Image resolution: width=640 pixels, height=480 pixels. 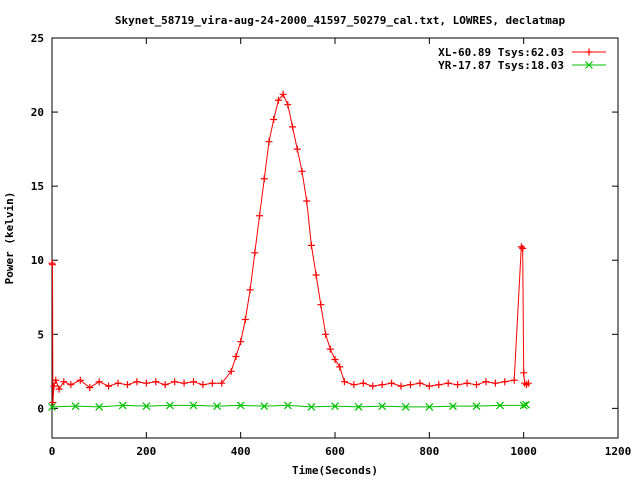 What do you see at coordinates (501, 65) in the screenshot?
I see `legend-label: YR-17.87 Tsys:18.03` at bounding box center [501, 65].